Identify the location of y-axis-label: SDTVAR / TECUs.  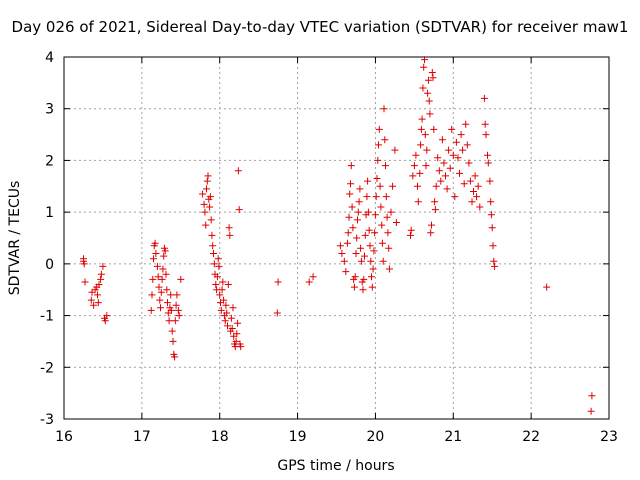
(15, 238).